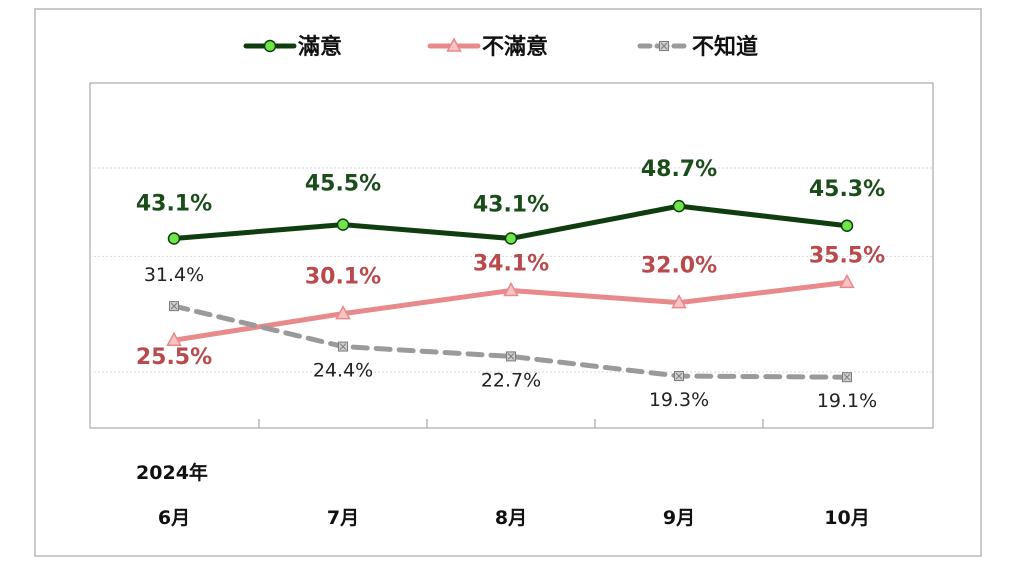 This screenshot has width=1023, height=577. What do you see at coordinates (343, 371) in the screenshot?
I see `data-label: 24.4%` at bounding box center [343, 371].